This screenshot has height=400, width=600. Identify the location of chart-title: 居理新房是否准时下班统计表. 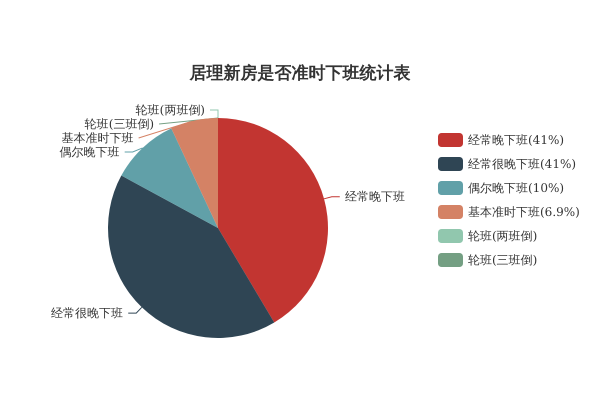
(300, 74).